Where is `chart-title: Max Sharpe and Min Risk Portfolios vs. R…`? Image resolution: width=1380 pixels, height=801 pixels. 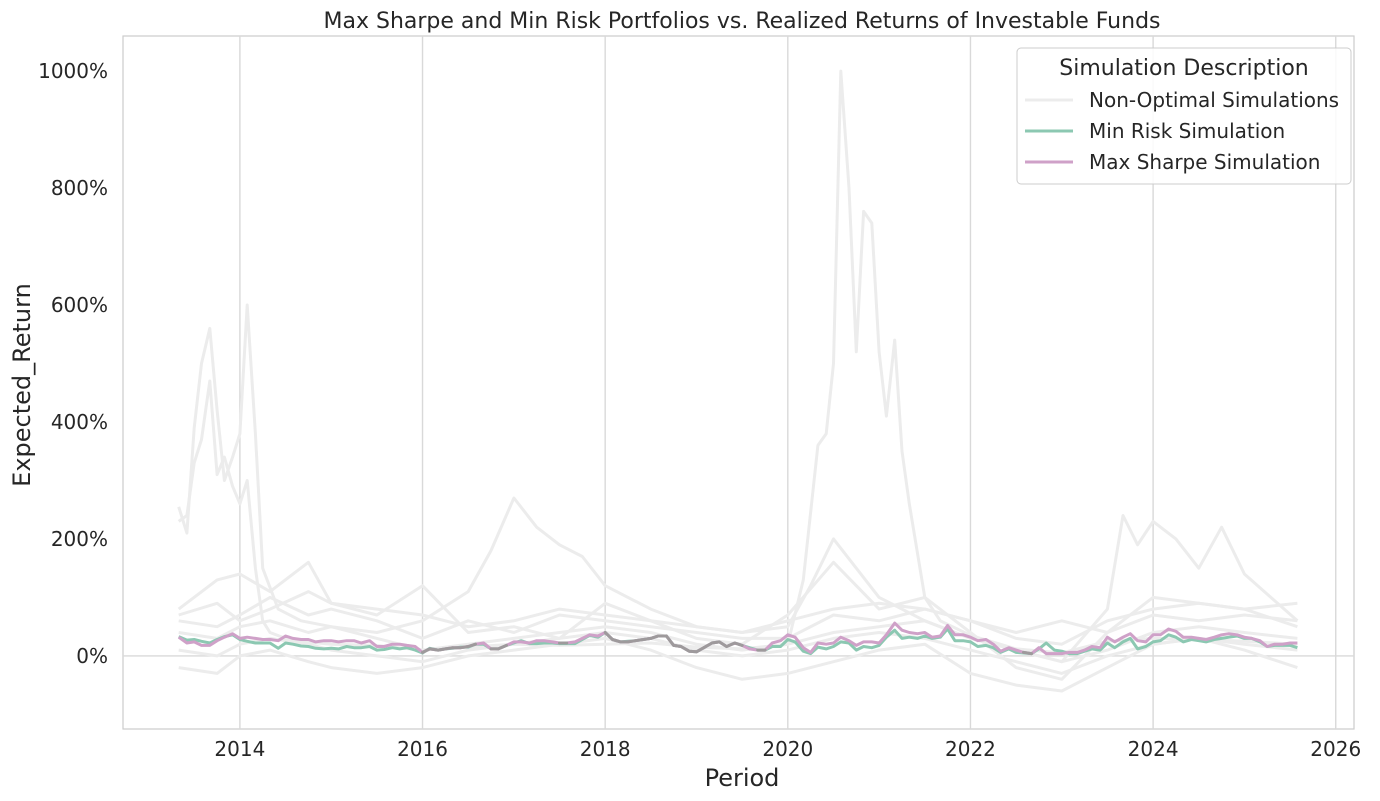 chart-title: Max Sharpe and Min Risk Portfolios vs. R… is located at coordinates (742, 21).